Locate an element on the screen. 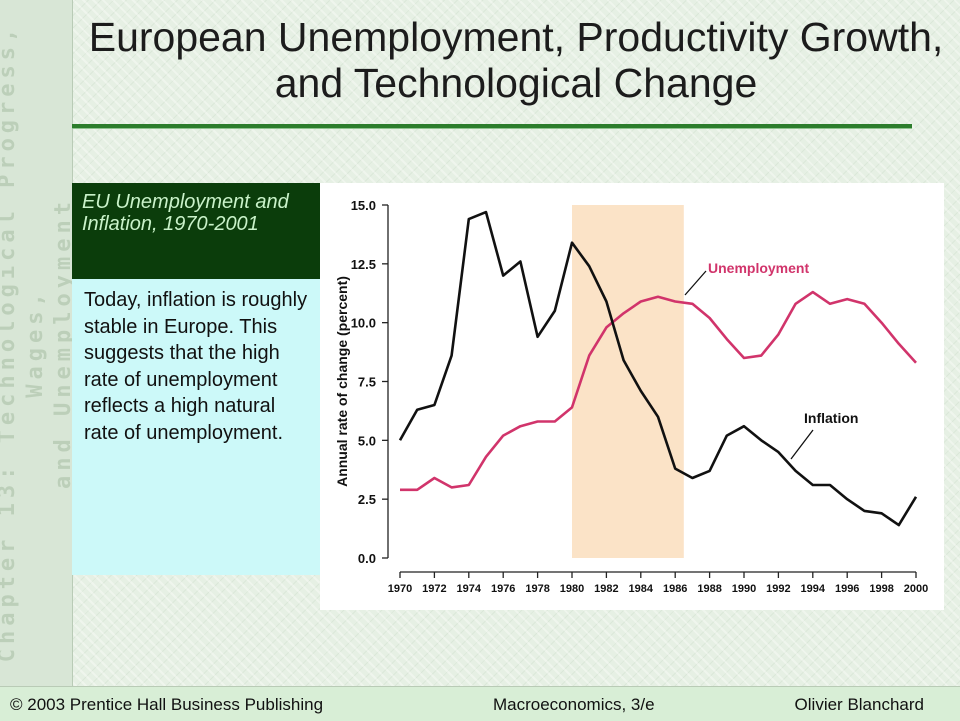  title-divider is located at coordinates (492, 126).